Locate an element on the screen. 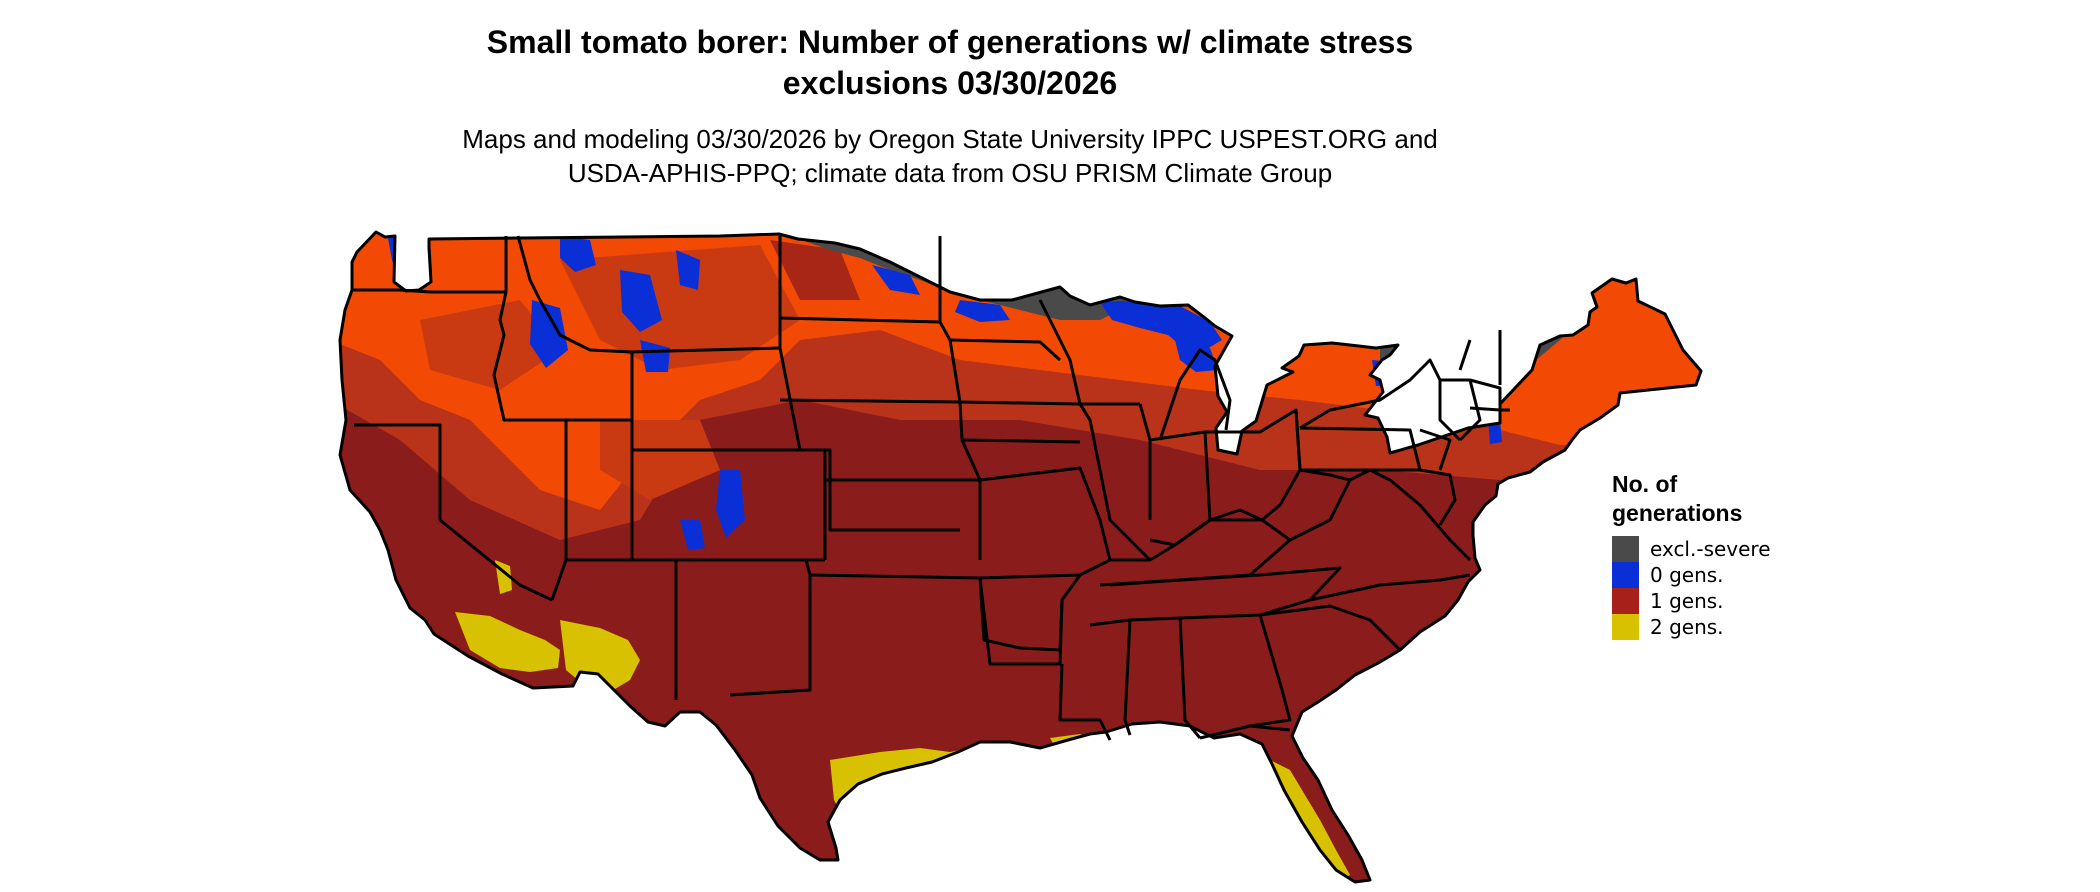 This screenshot has width=2100, height=892. legend-item-1-gens: 1 gens. is located at coordinates (1722, 601).